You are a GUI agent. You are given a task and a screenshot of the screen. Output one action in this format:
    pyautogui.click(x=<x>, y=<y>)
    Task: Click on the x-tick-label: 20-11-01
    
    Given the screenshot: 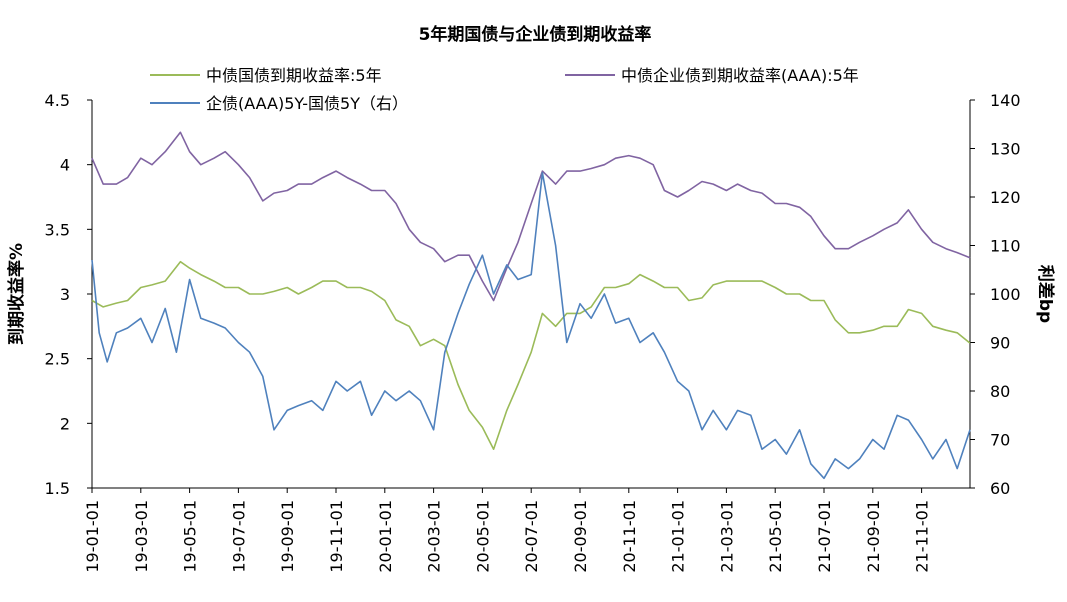 What is the action you would take?
    pyautogui.click(x=629, y=536)
    